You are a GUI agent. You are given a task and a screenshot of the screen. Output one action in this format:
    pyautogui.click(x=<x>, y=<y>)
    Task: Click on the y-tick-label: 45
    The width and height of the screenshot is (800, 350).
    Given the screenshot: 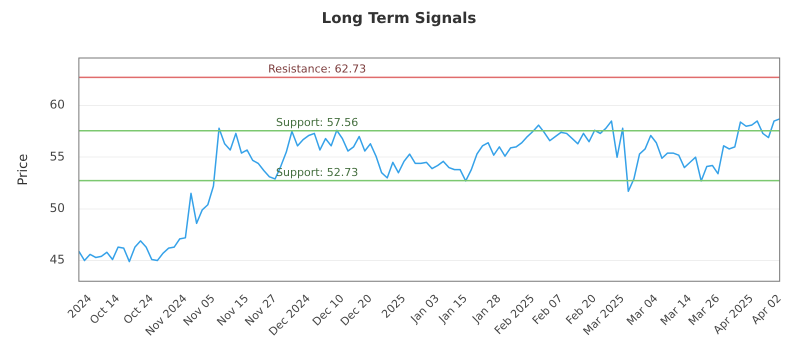 What is the action you would take?
    pyautogui.click(x=57, y=259)
    